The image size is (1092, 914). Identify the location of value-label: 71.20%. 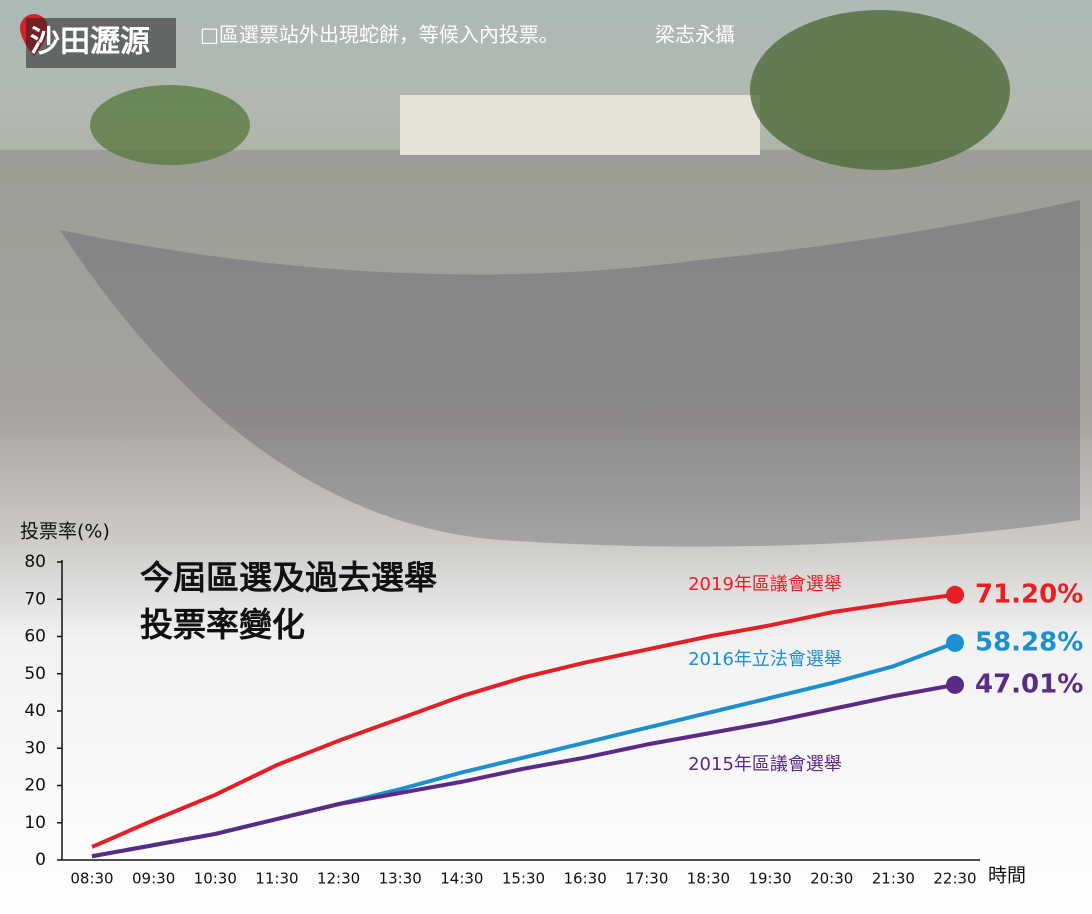
(1029, 594).